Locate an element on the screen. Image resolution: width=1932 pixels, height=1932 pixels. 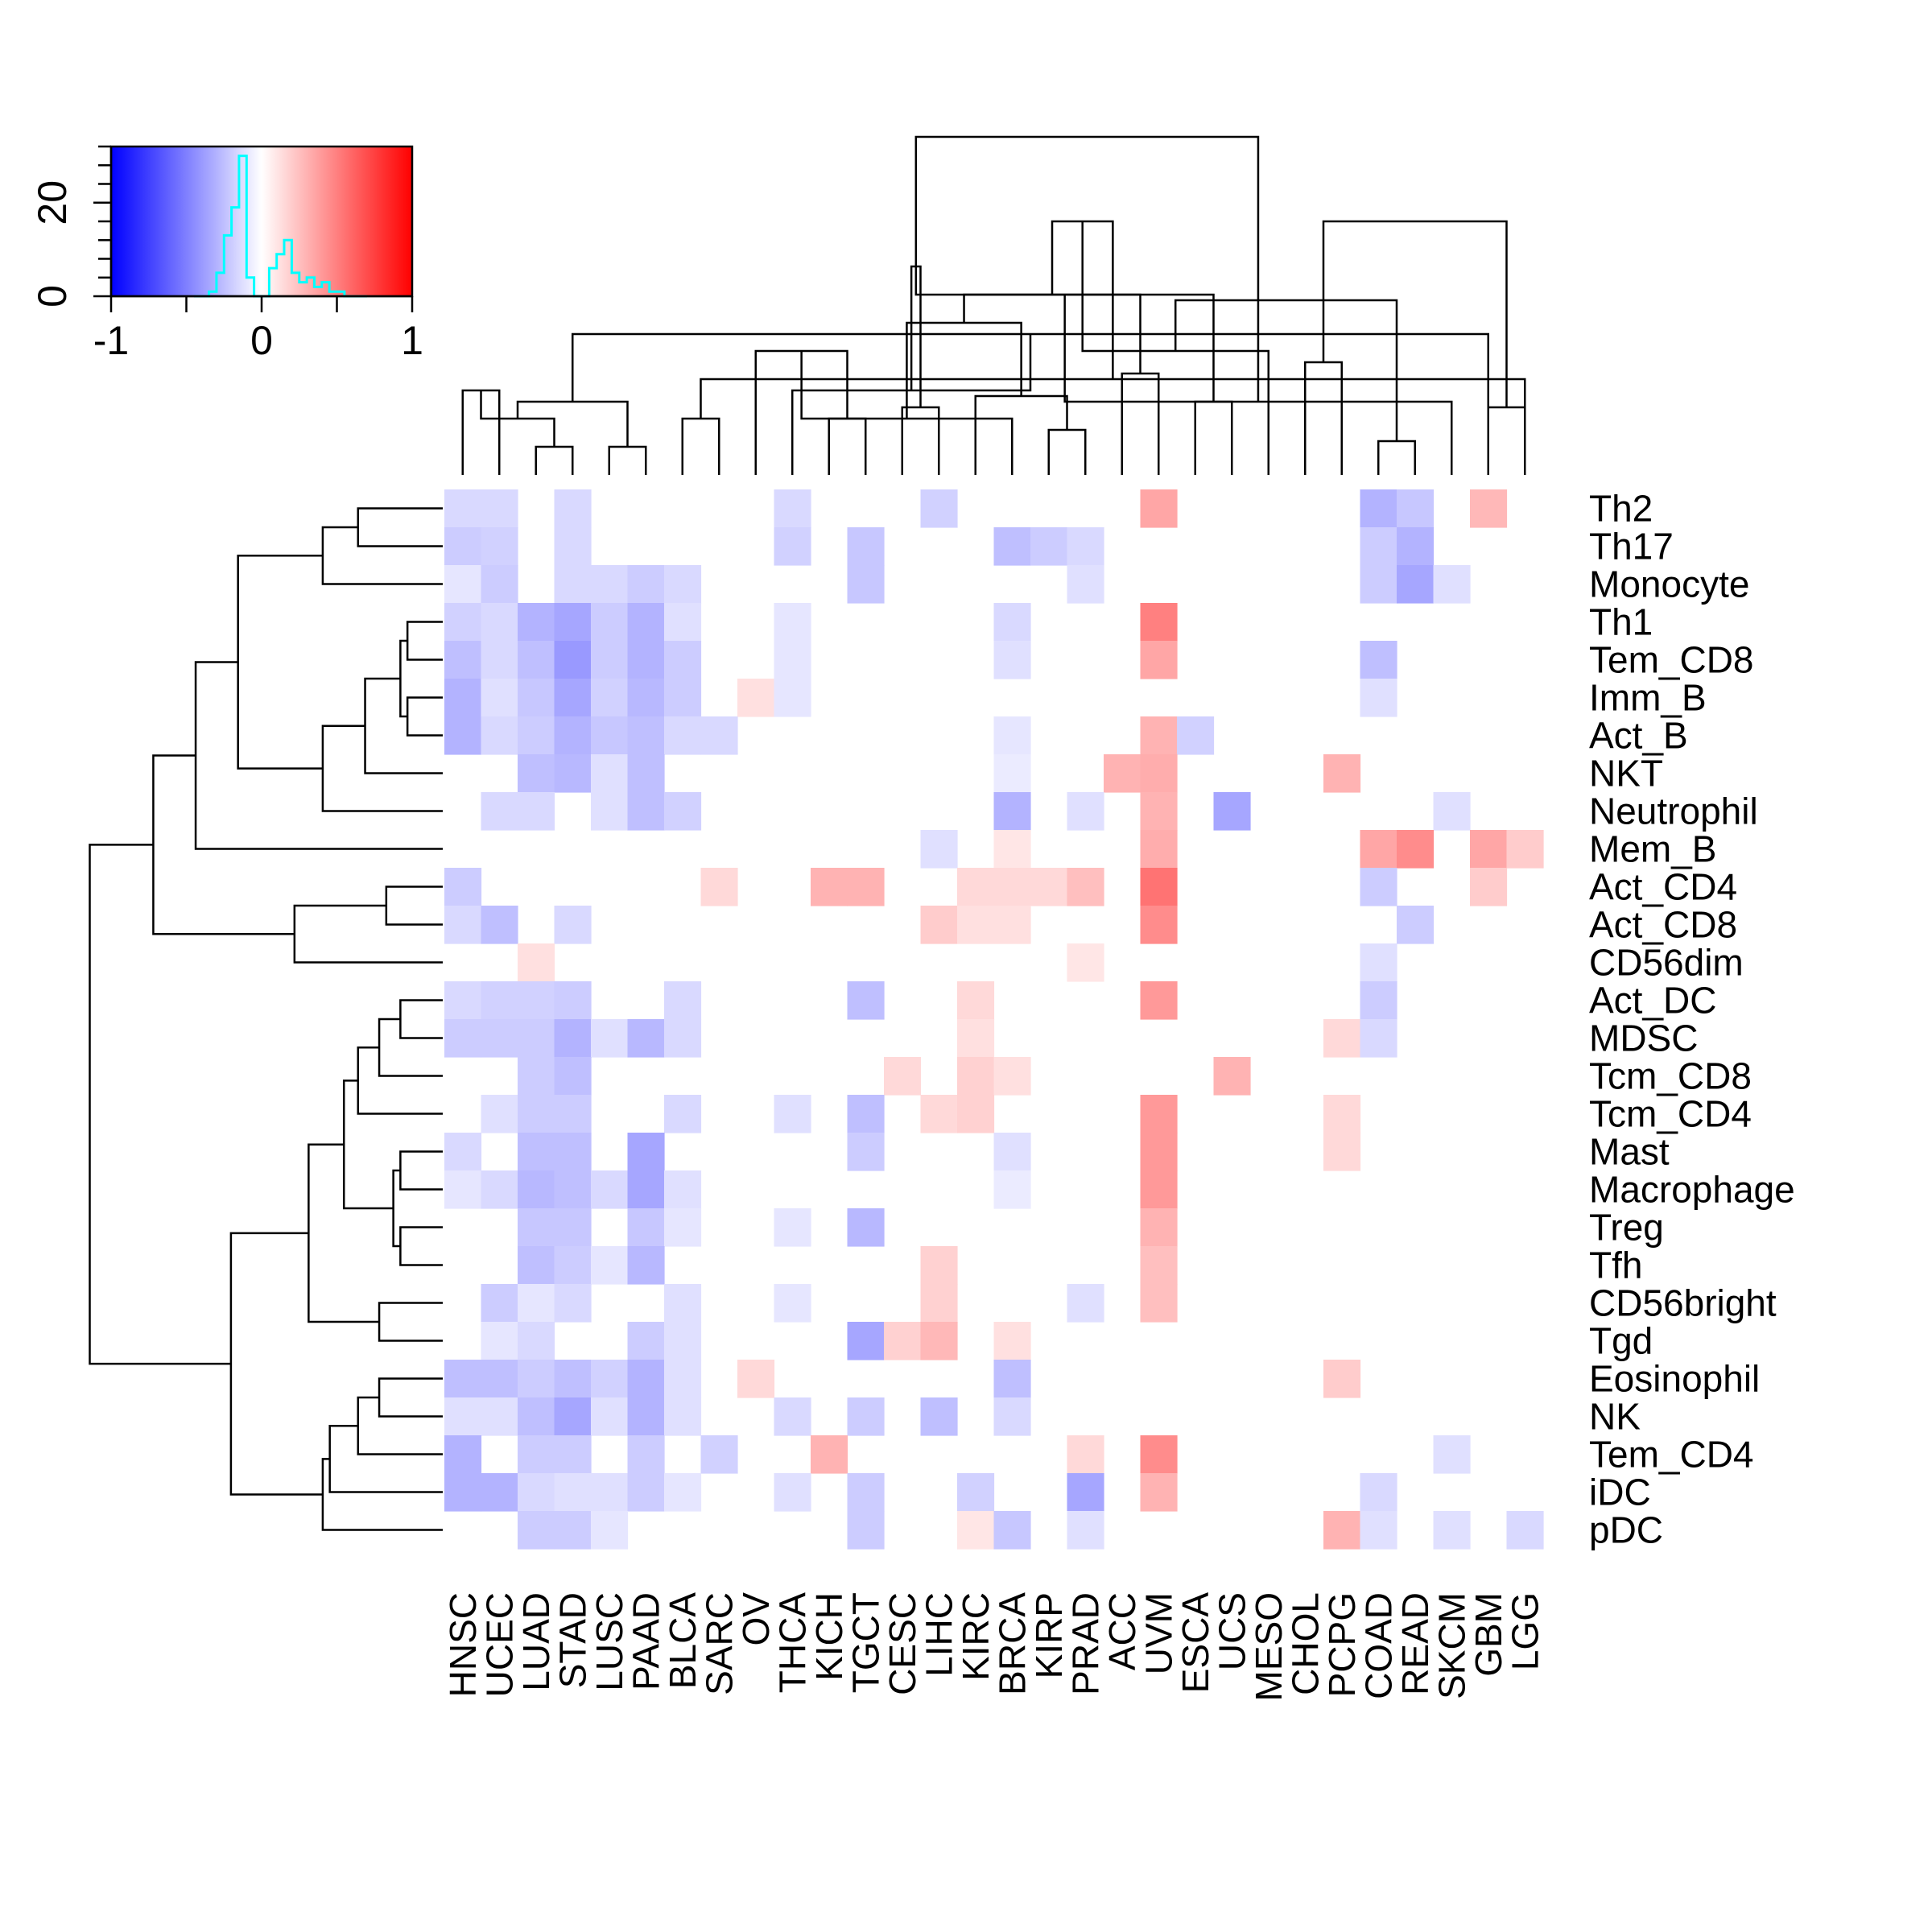
row-label: Eosinophil is located at coordinates (1674, 1379).